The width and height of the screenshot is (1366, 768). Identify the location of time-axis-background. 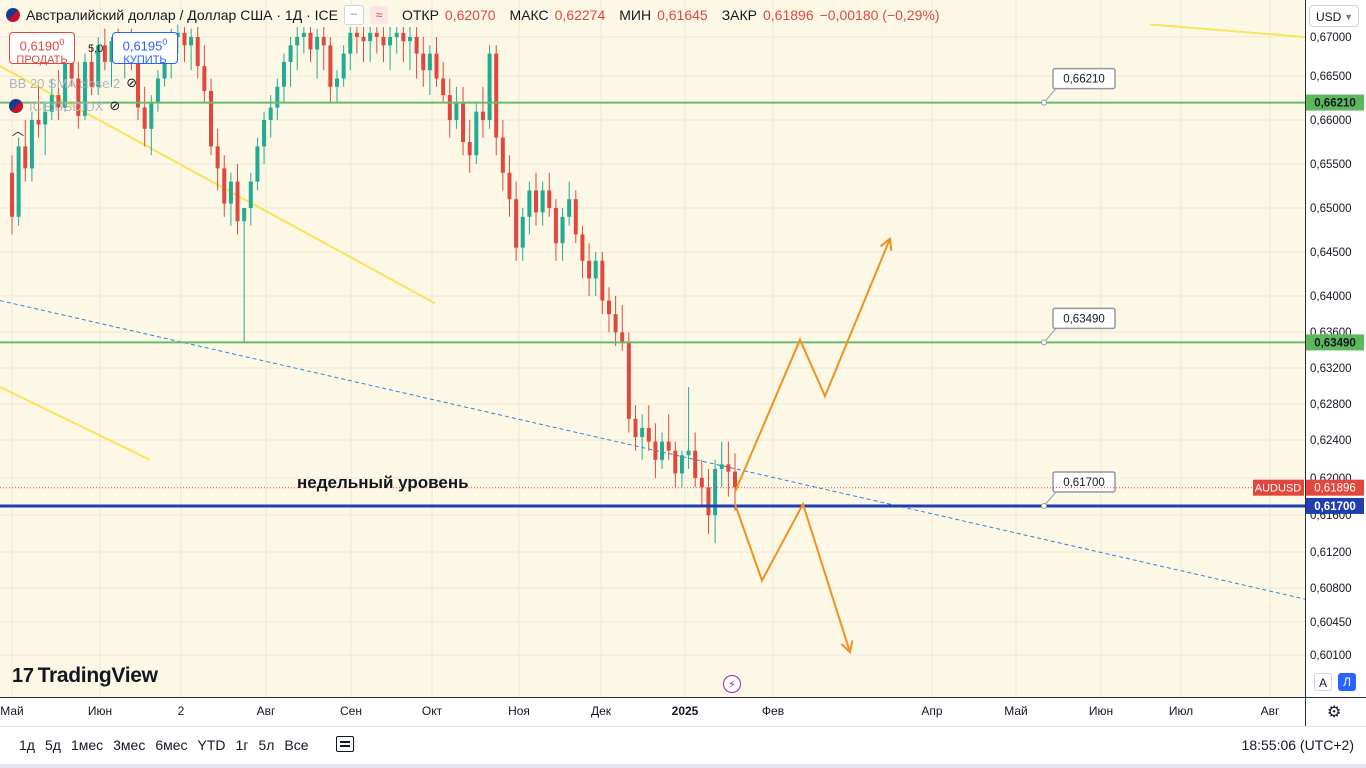
(683, 711).